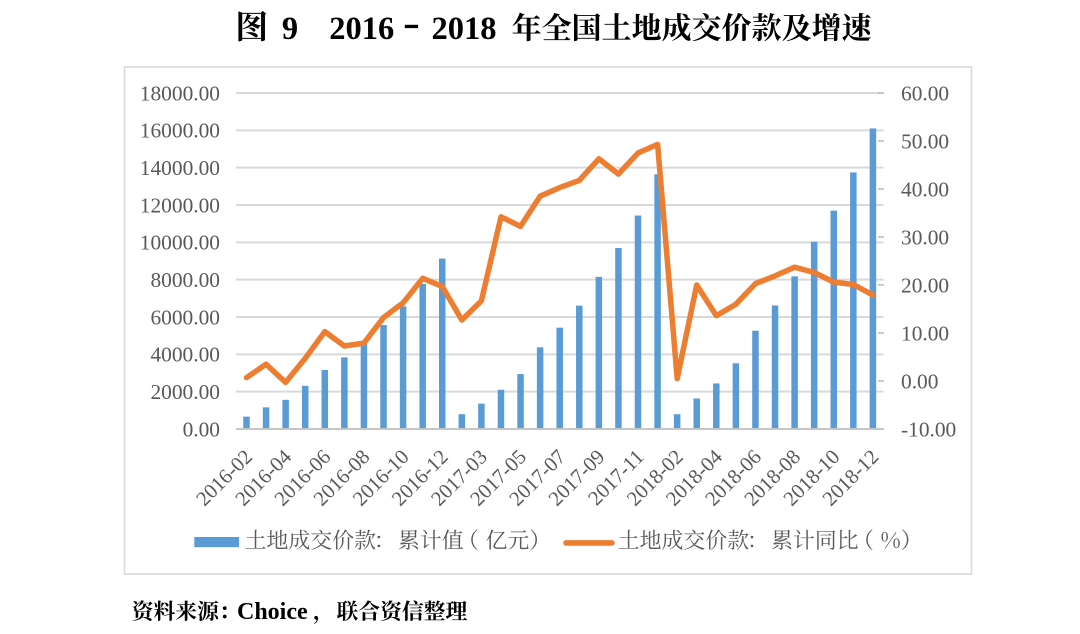  Describe the element at coordinates (180, 243) in the screenshot. I see `svg-text: 10000.00` at that location.